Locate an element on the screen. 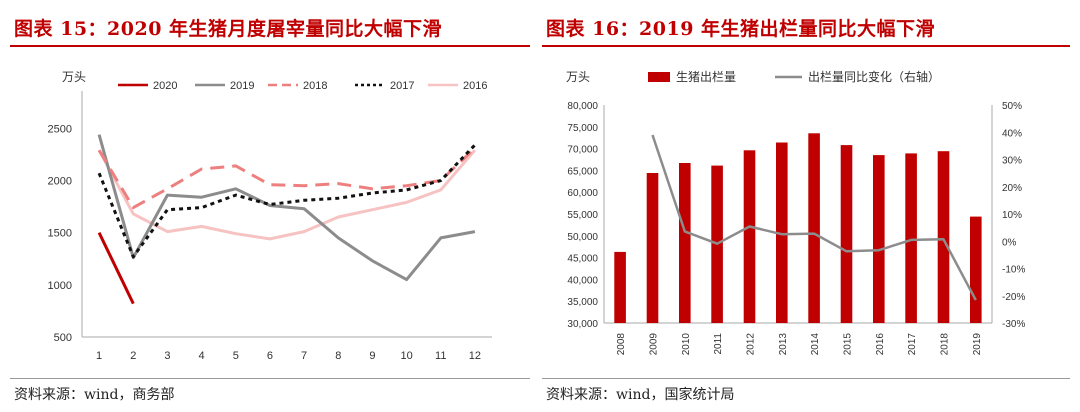 The height and width of the screenshot is (412, 1080). right-y2-tick-label: -20% is located at coordinates (1013, 297).